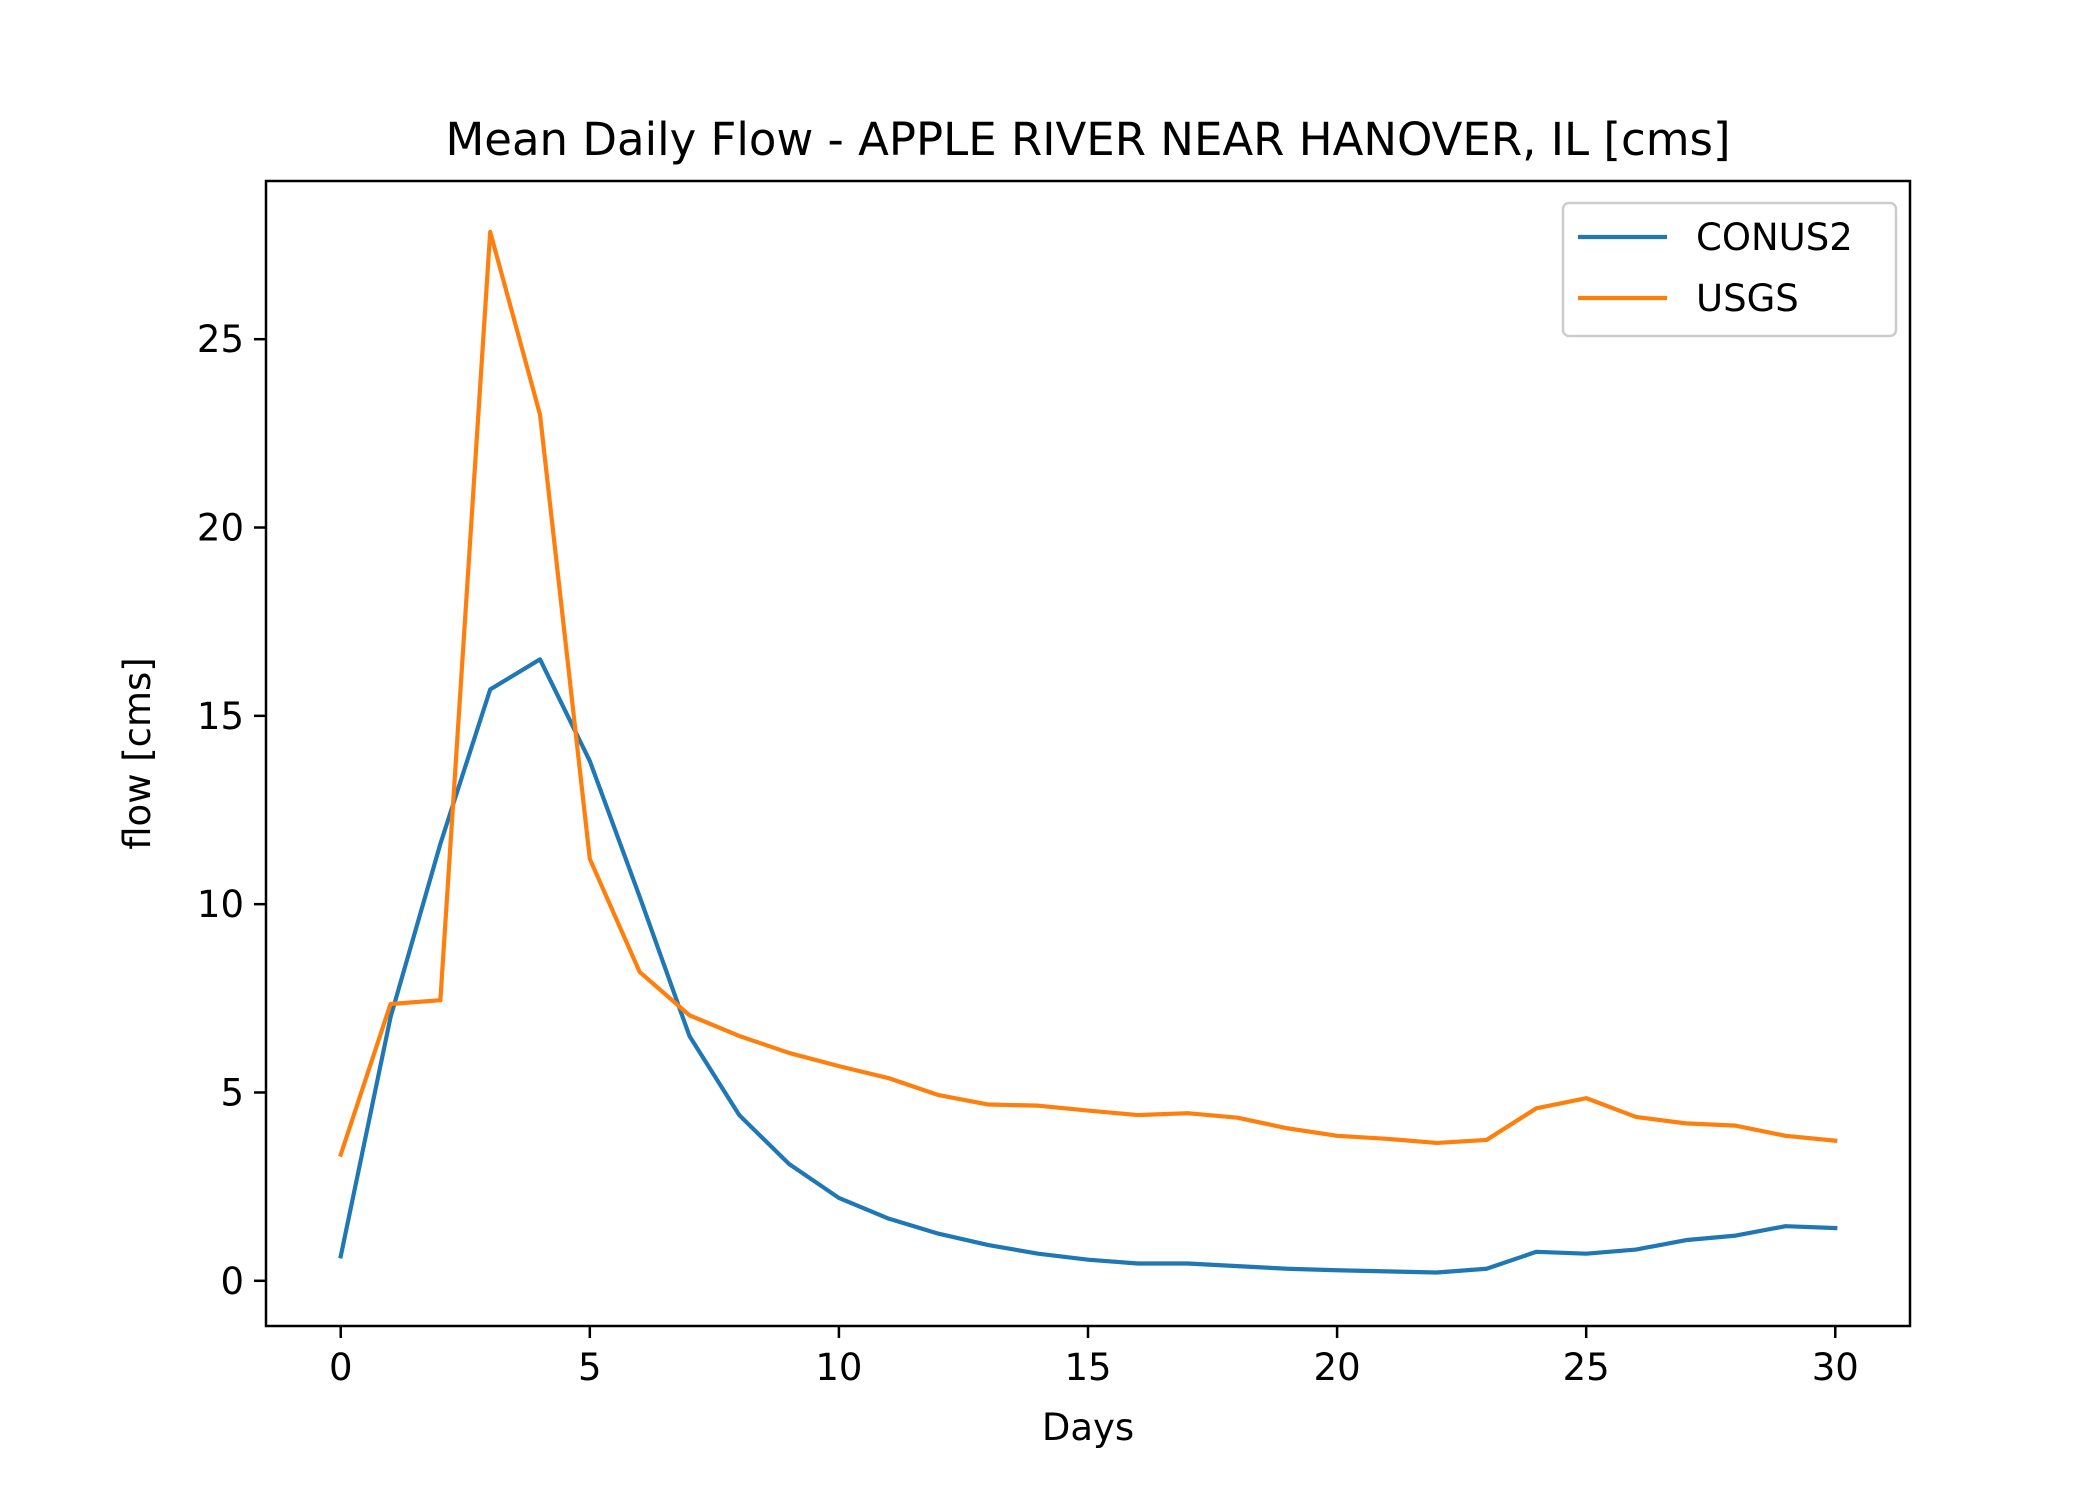 This screenshot has height=1500, width=2100. I want to click on x-tick-label: 15, so click(1087, 1367).